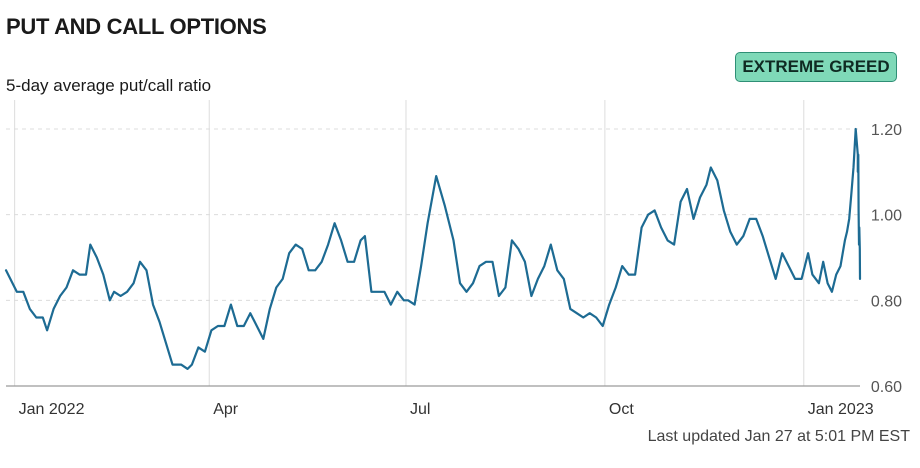  I want to click on x-tick-label: Jan 2022, so click(52, 409).